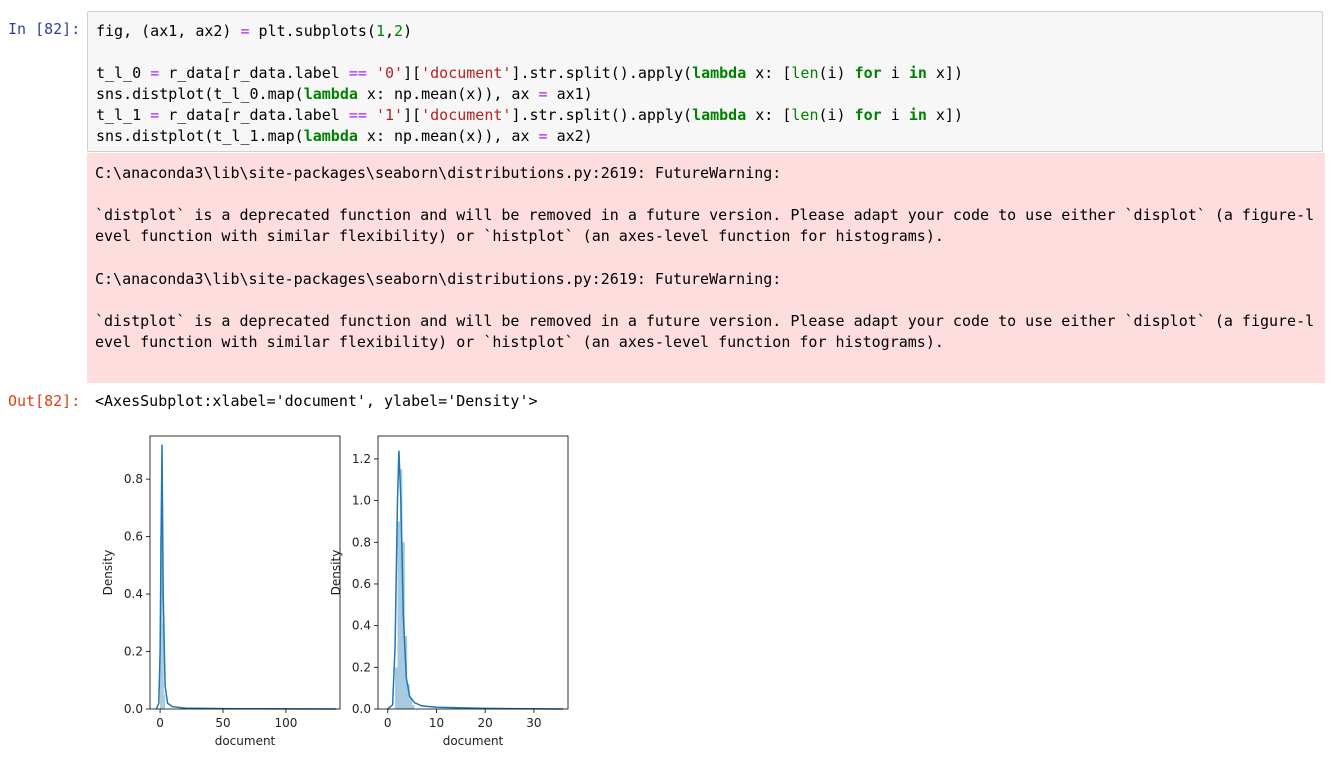 The width and height of the screenshot is (1333, 762). Describe the element at coordinates (222, 723) in the screenshot. I see `x-tick-label: 50` at that location.